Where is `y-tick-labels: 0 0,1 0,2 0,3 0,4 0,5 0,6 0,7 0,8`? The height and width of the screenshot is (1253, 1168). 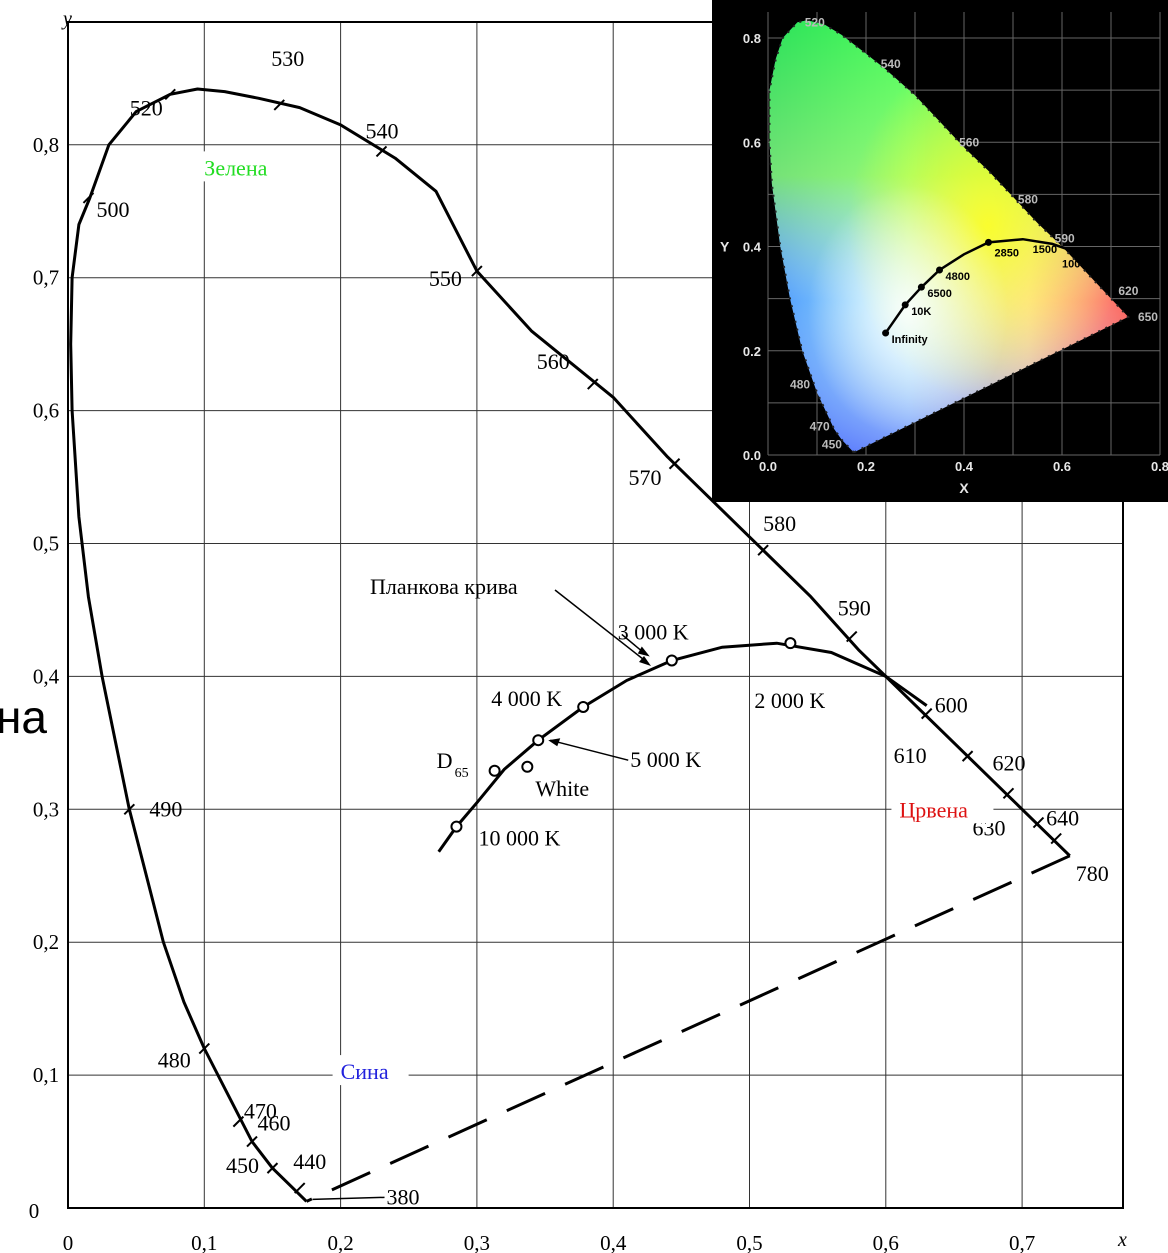 y-tick-labels: 0 0,1 0,2 0,3 0,4 0,5 0,6 0,7 0,8 is located at coordinates (44, 678).